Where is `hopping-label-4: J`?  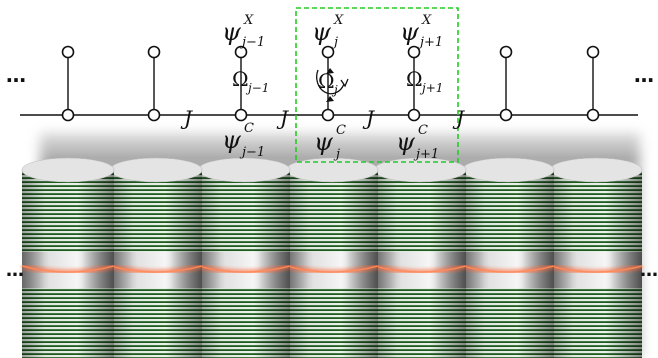
hopping-label-4: J is located at coordinates (458, 118).